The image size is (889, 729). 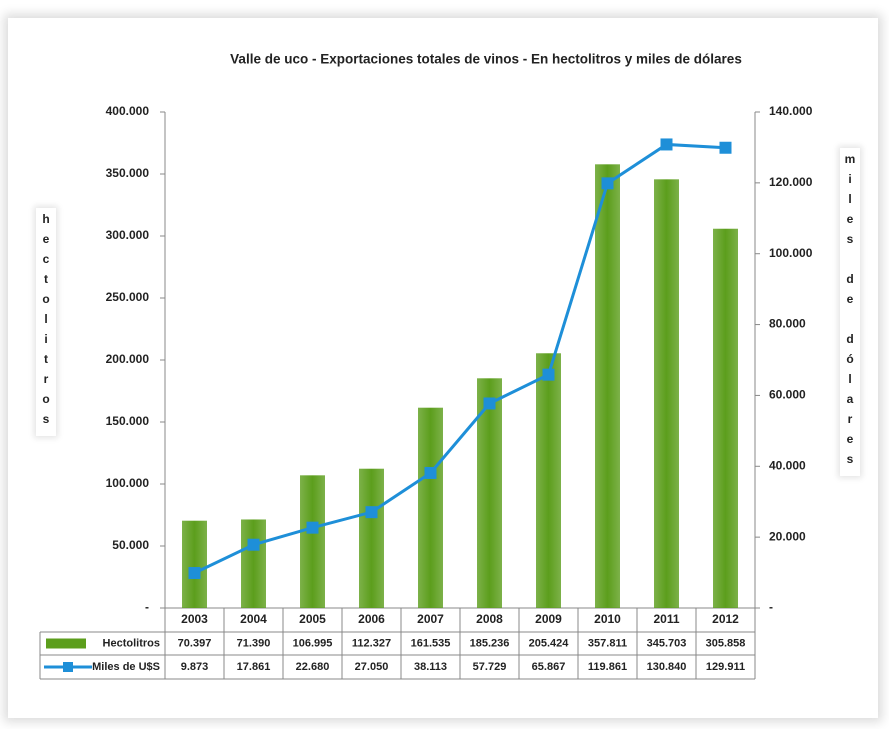 I want to click on table-value: 305.858, so click(x=726, y=643).